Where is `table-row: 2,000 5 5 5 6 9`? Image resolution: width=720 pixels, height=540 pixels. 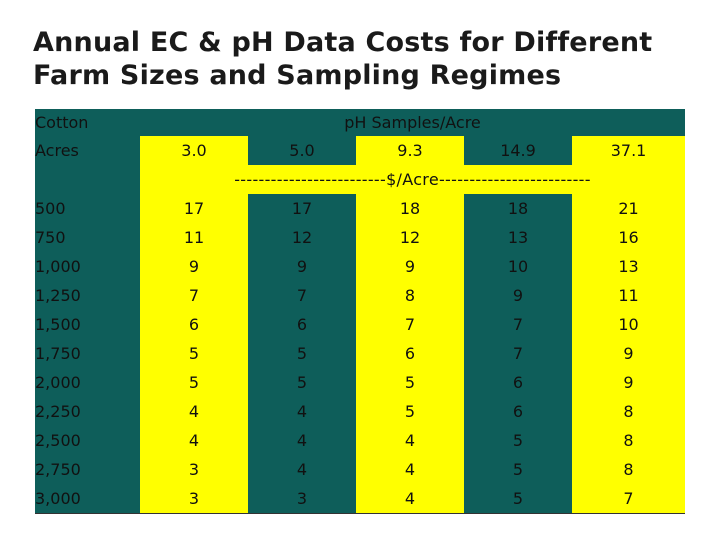 table-row: 2,000 5 5 5 6 9 is located at coordinates (360, 382).